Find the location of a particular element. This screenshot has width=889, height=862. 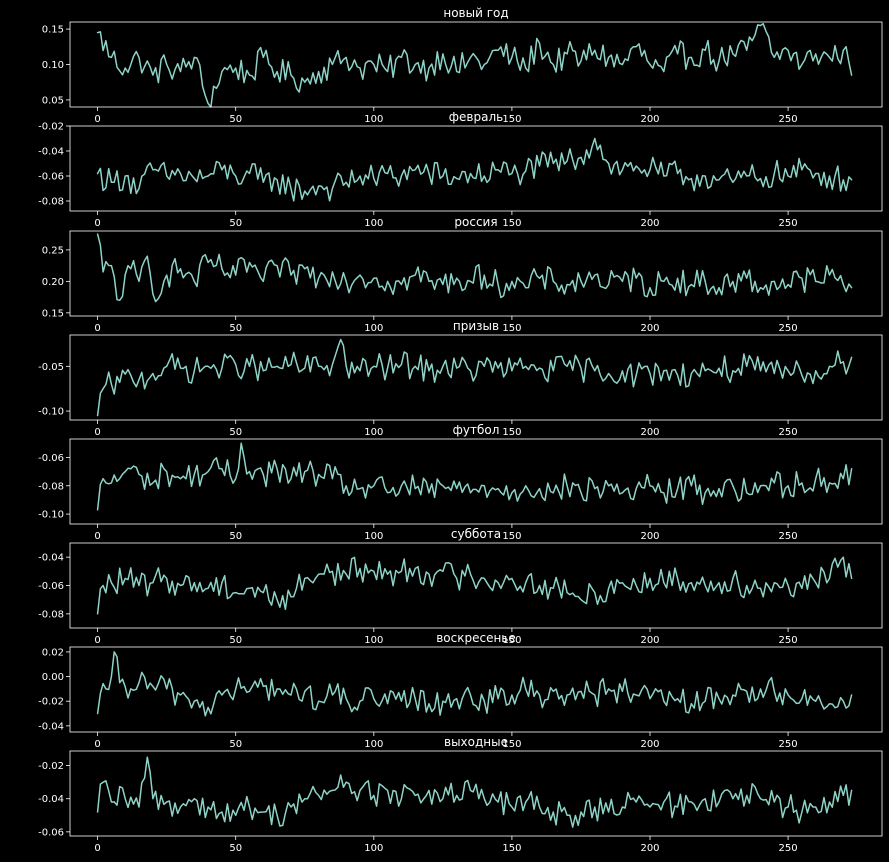

y-tick-label: 0.00 is located at coordinates (53, 677).